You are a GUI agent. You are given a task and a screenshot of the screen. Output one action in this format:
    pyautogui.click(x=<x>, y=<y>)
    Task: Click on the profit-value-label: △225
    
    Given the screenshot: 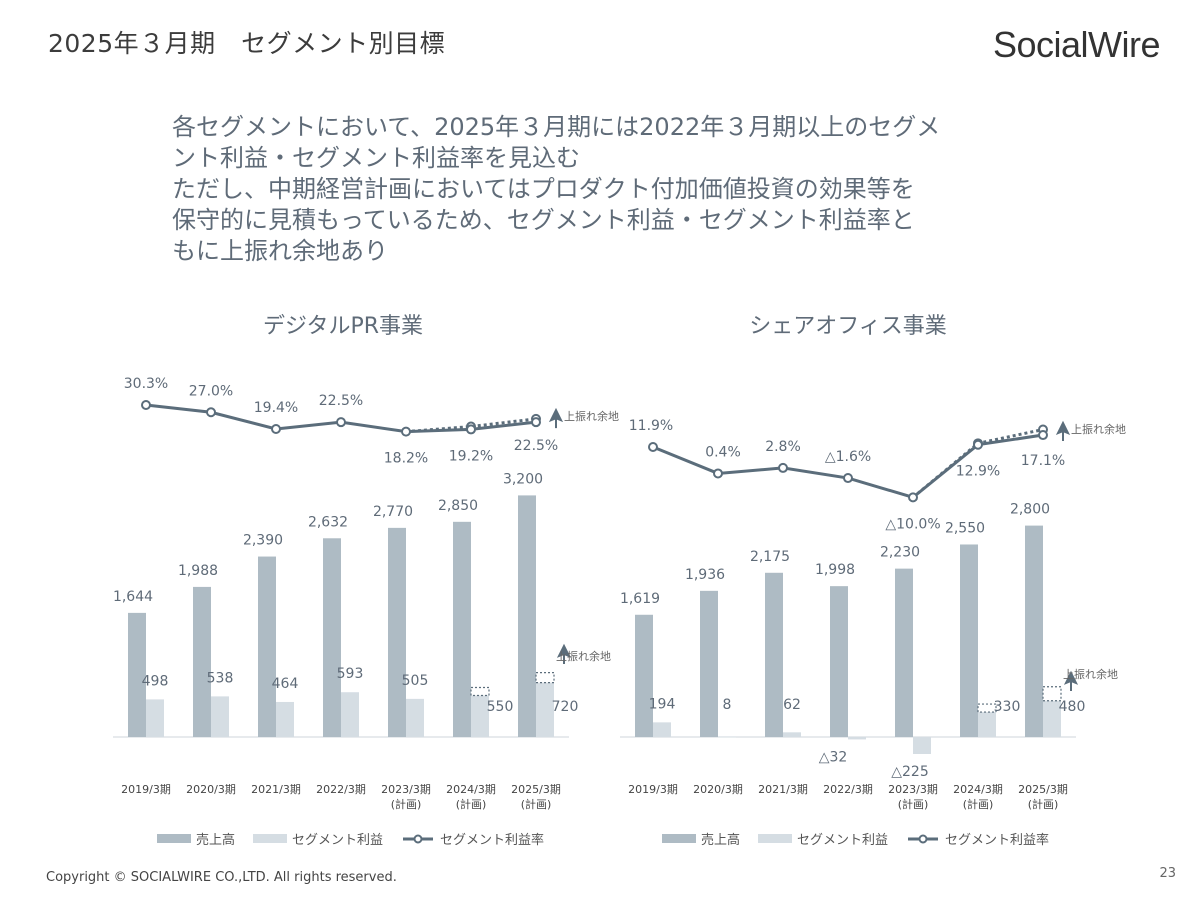 What is the action you would take?
    pyautogui.click(x=910, y=772)
    